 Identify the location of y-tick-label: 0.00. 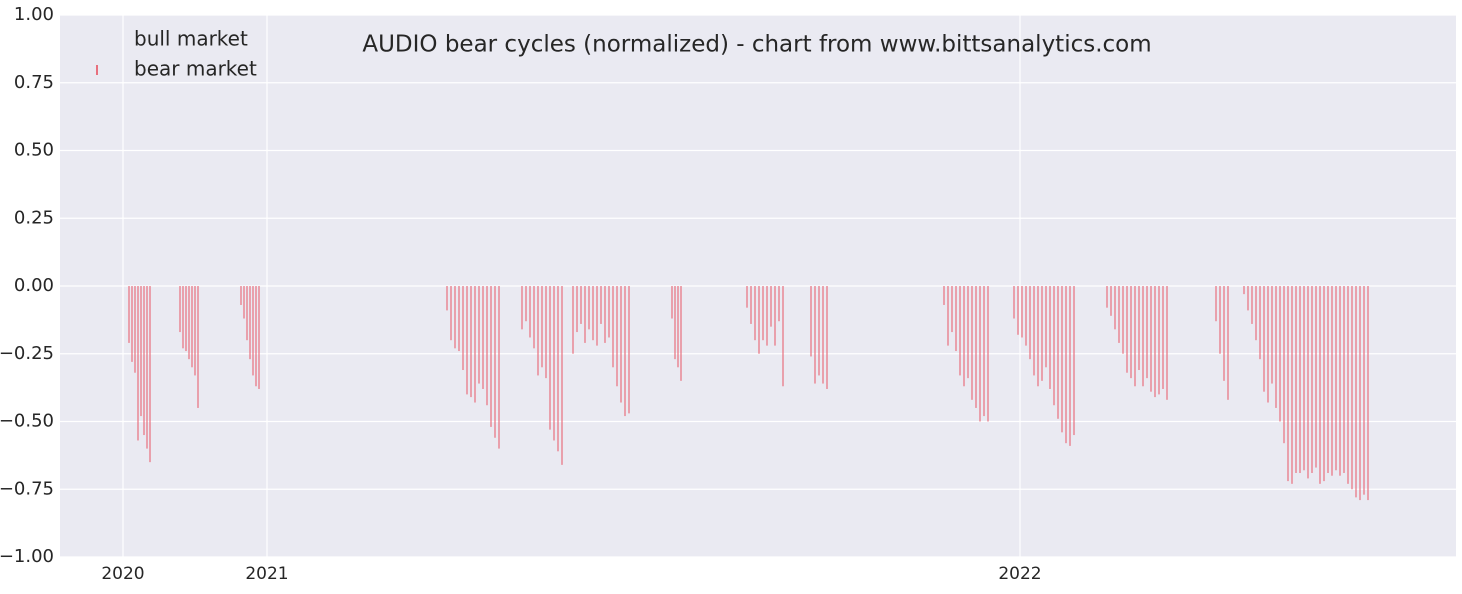
(34, 285).